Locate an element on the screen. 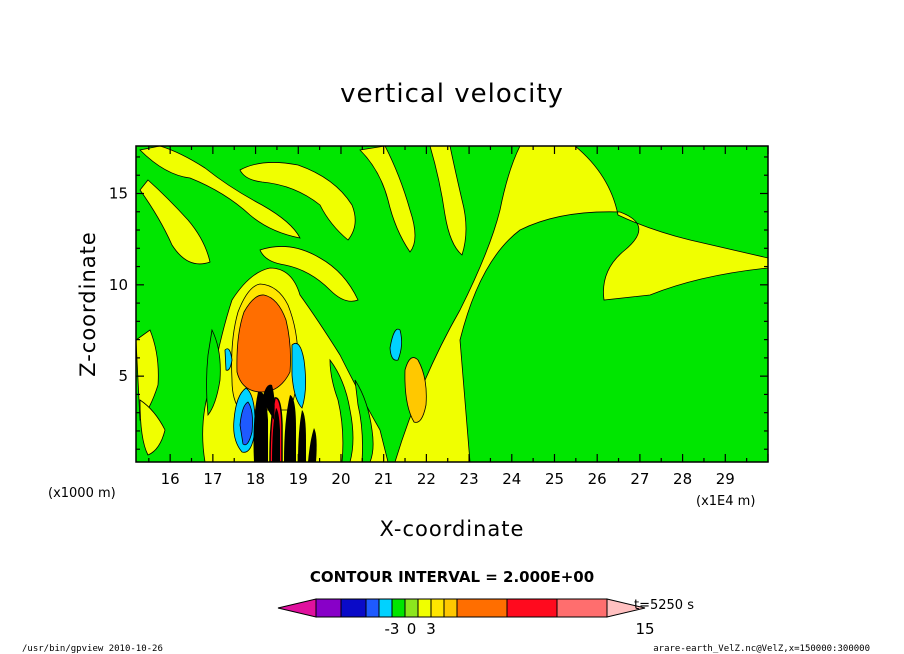 The height and width of the screenshot is (654, 904). x-tick-label: 27 is located at coordinates (639, 479).